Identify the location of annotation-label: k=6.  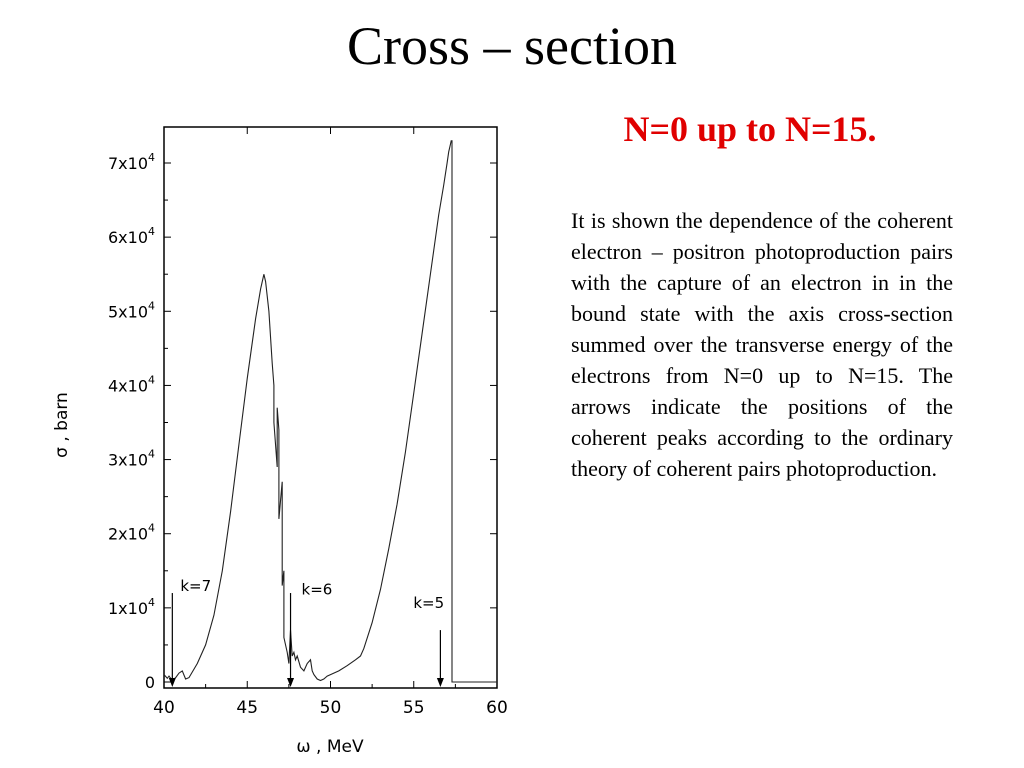
(317, 590).